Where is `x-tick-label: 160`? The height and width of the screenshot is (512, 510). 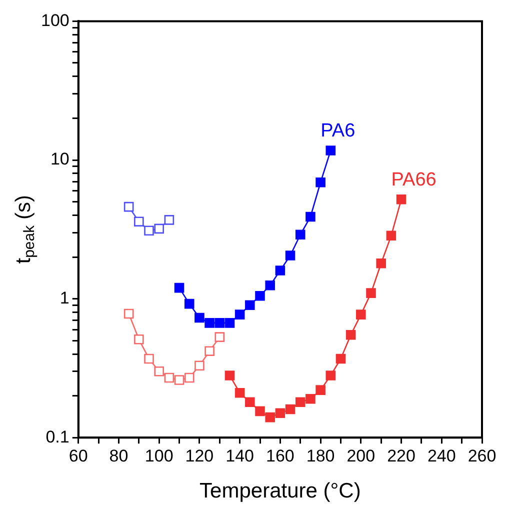
x-tick-label: 160 is located at coordinates (280, 456).